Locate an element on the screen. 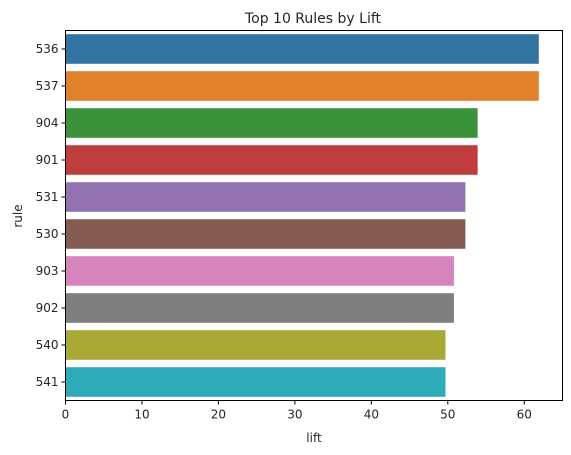 The image size is (571, 455). x-tick-label: 60 is located at coordinates (524, 415).